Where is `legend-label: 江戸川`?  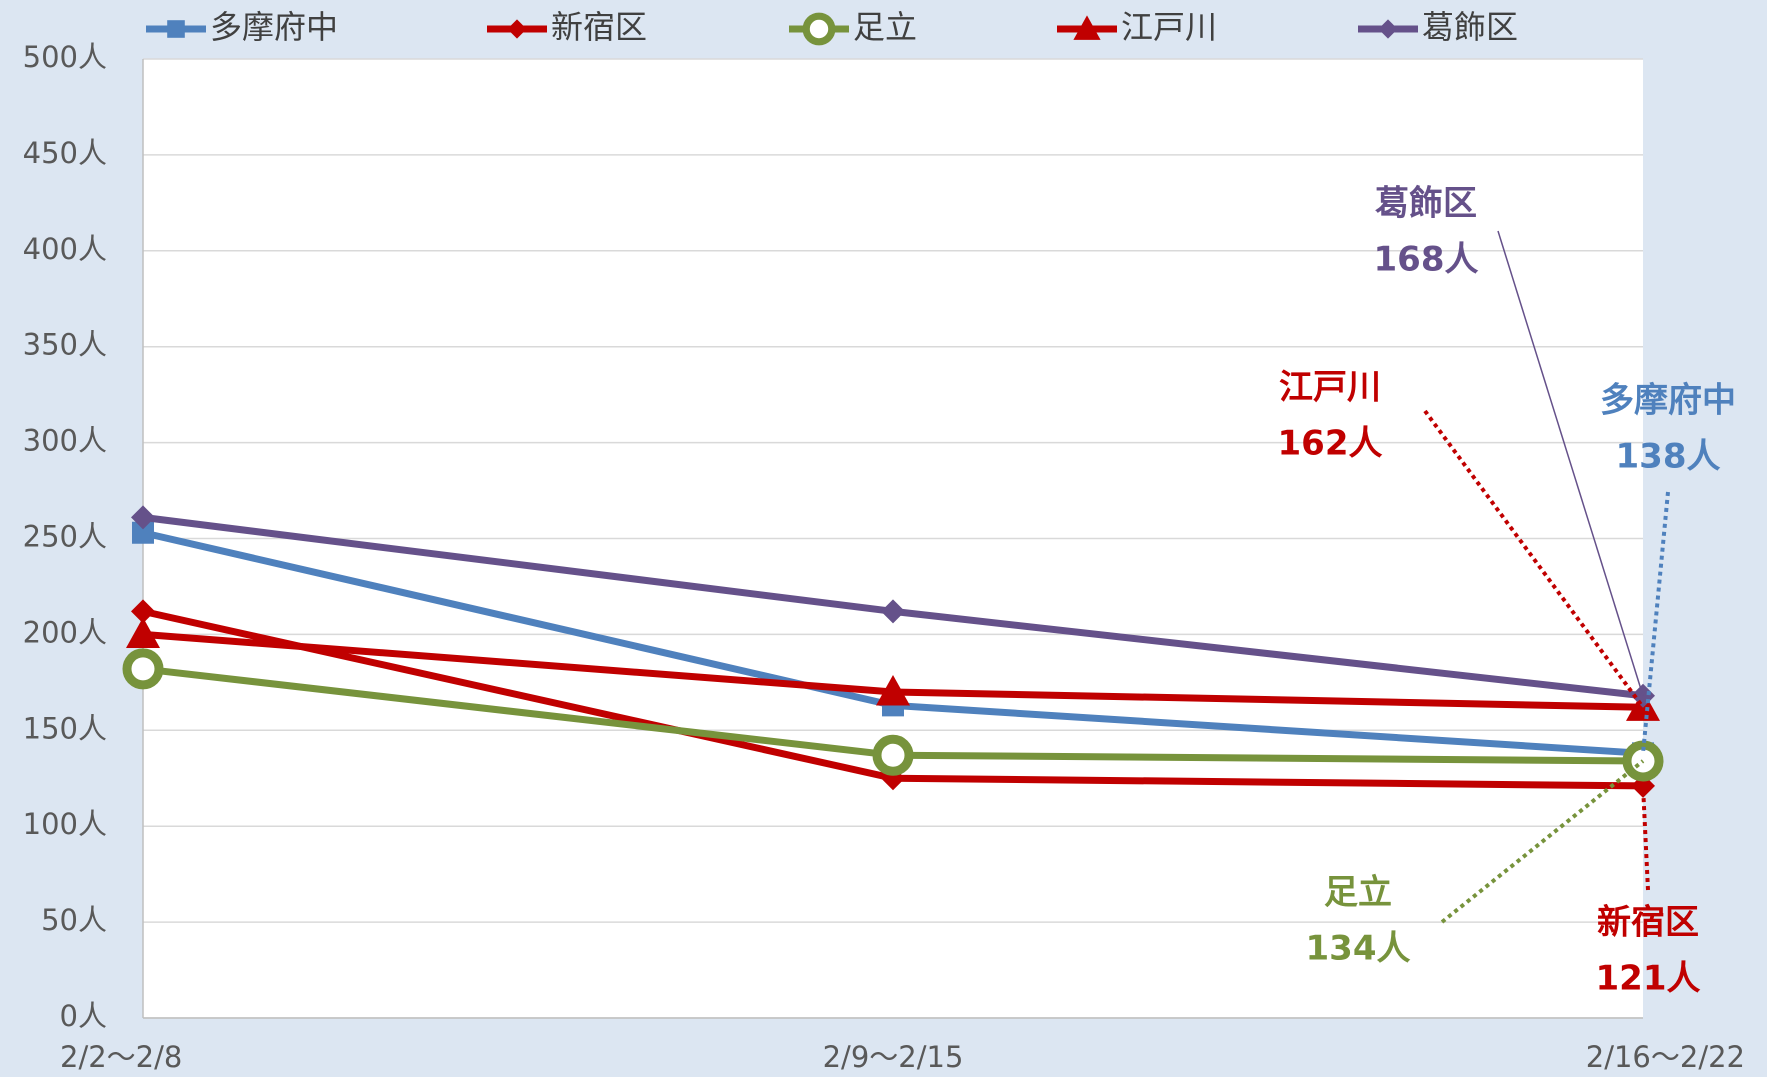 legend-label: 江戸川 is located at coordinates (1169, 27).